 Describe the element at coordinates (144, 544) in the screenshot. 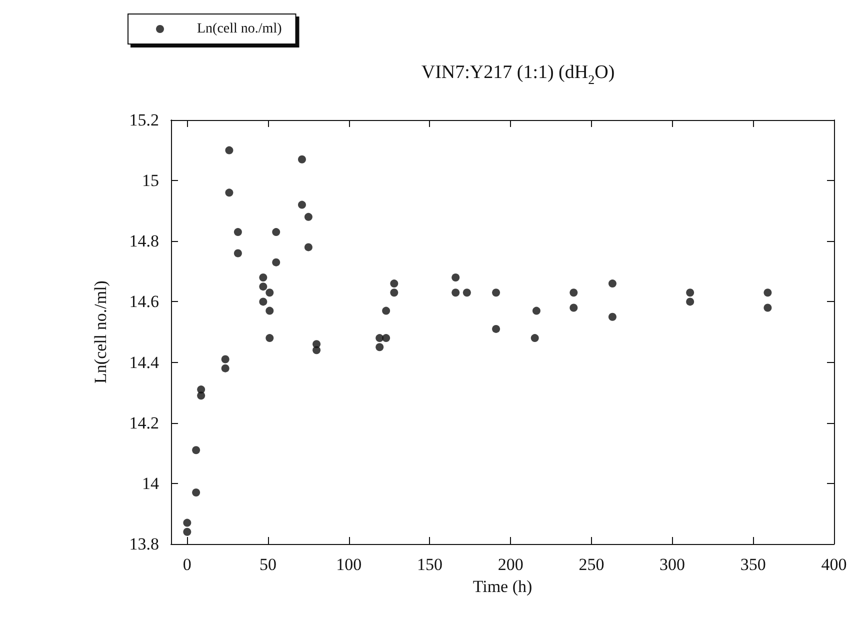

I see `y-tick-label: 13.8` at that location.